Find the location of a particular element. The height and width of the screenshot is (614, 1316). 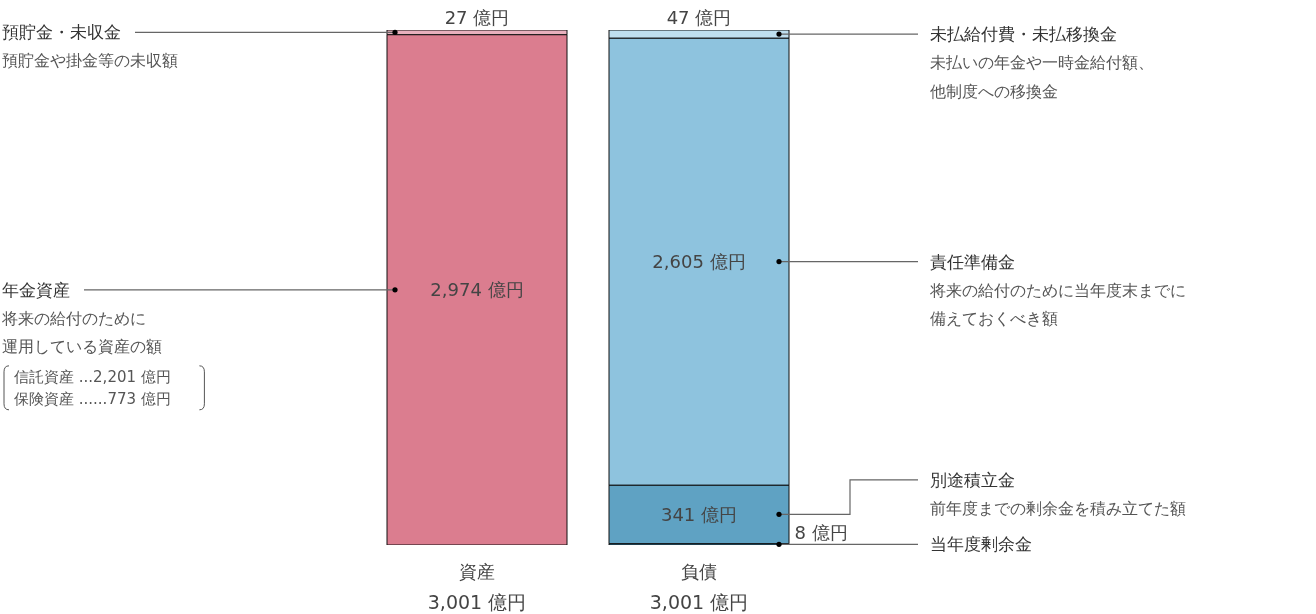

text: 未払給付費・未払移換金 is located at coordinates (1023, 34).